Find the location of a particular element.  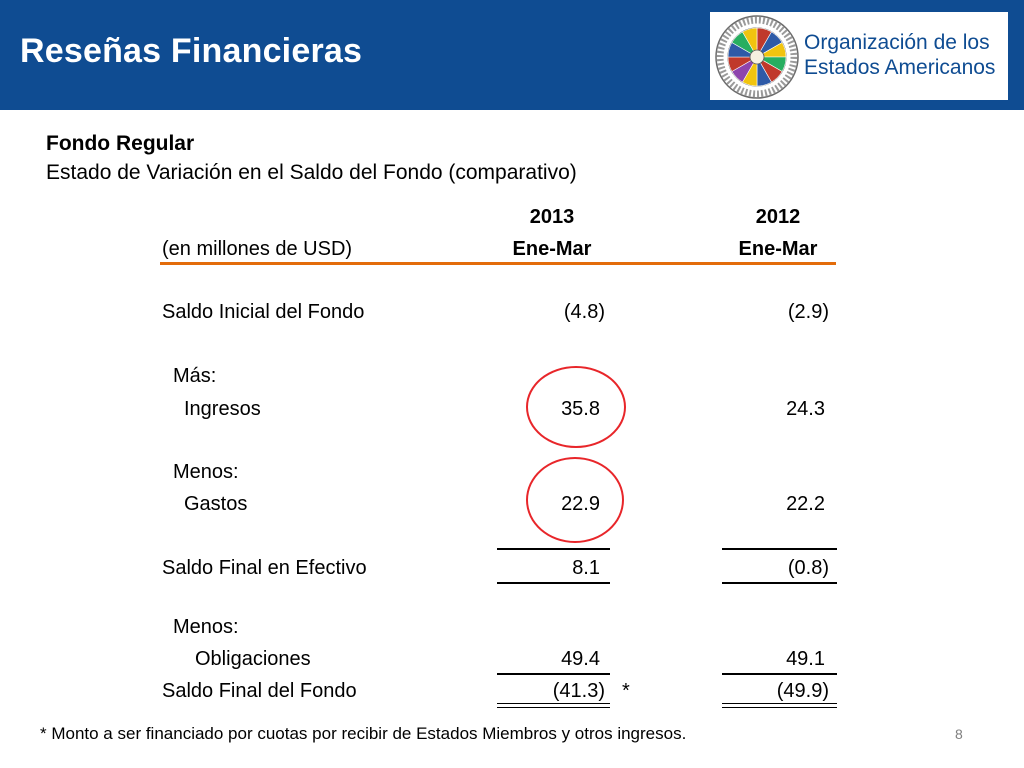

title-banner: Reseñas Financieras Organi is located at coordinates (512, 55).